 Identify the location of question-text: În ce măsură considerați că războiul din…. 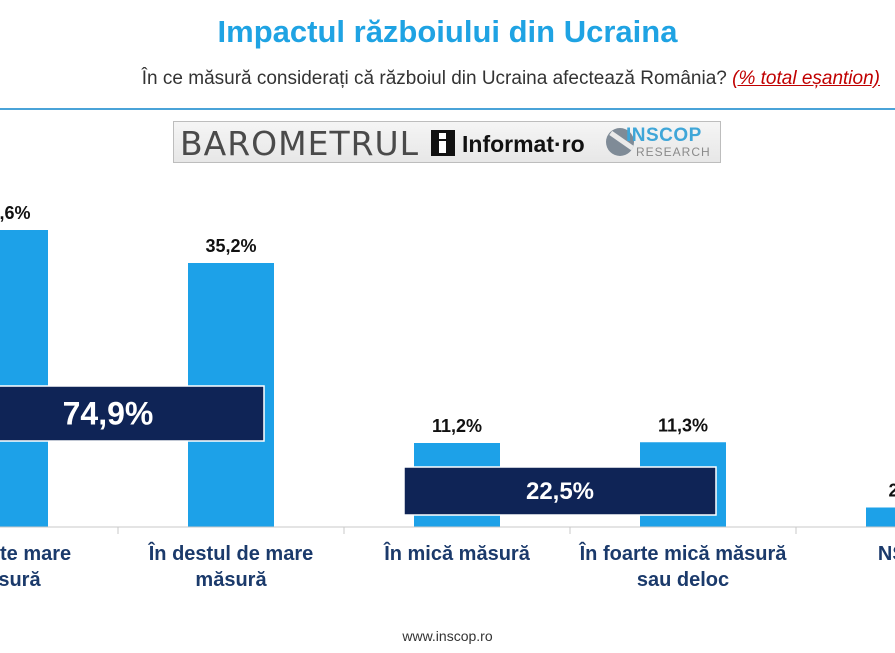
(434, 78).